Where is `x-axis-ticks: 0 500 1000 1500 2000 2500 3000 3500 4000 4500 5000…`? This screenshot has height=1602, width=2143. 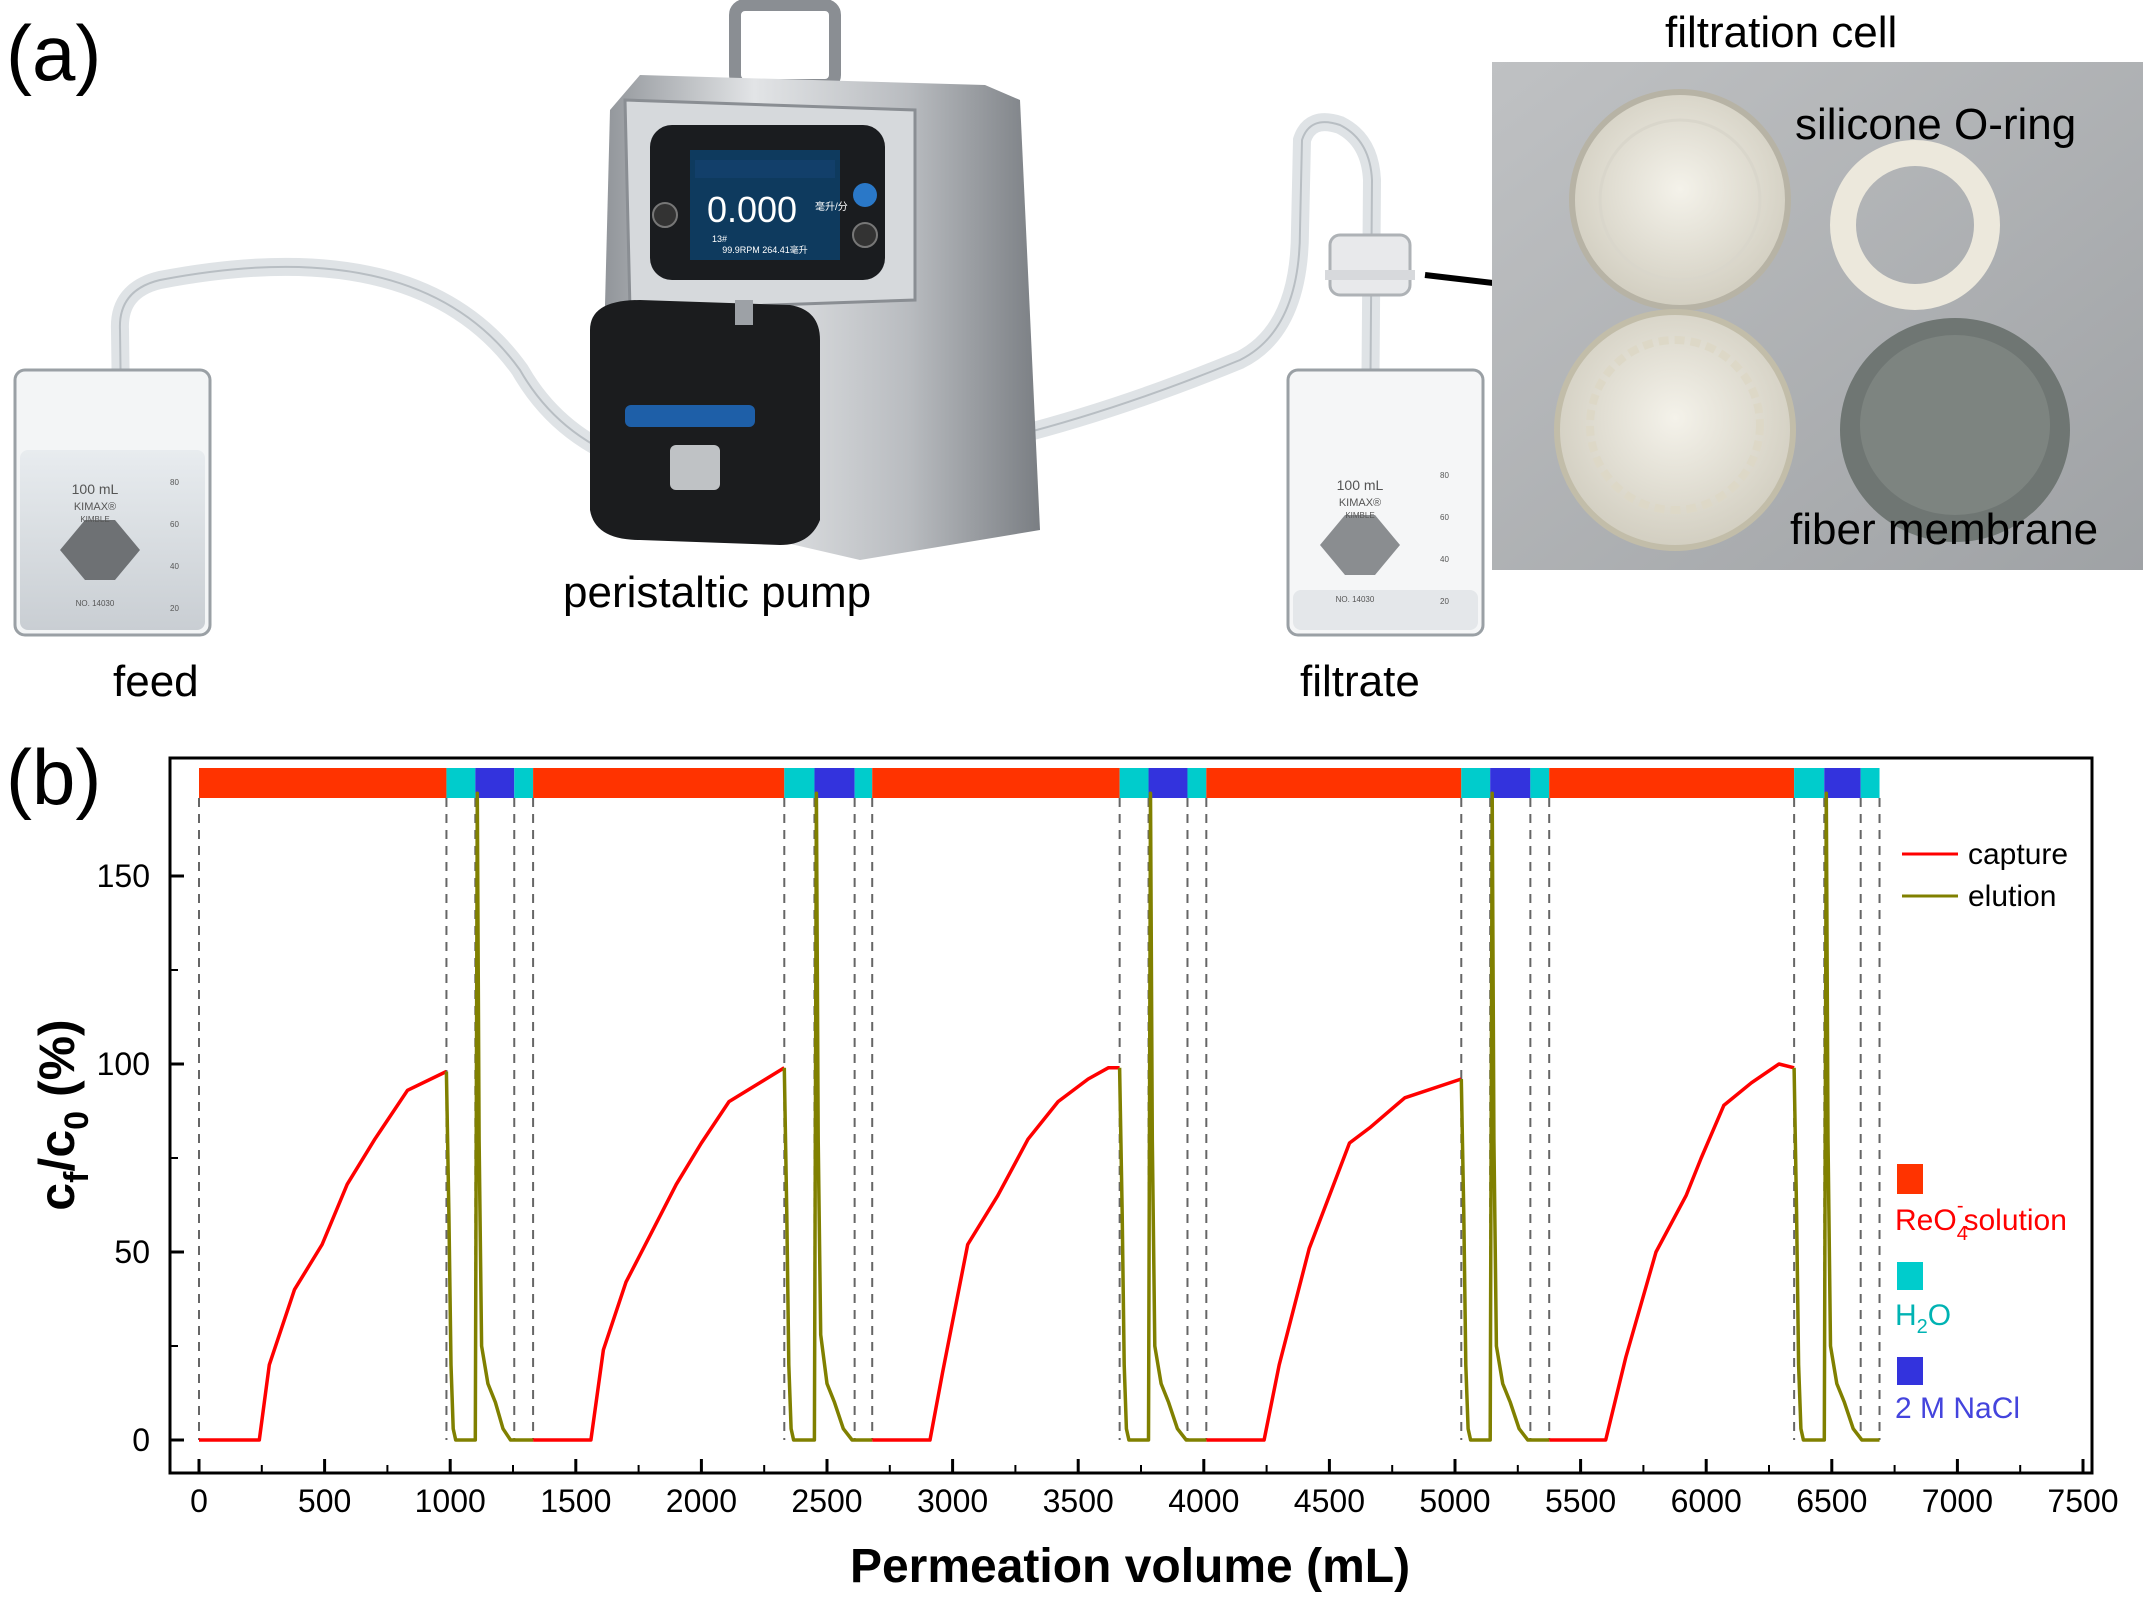 x-axis-ticks: 0 500 1000 1500 2000 2500 3000 3500 4000 4500 5000… is located at coordinates (1154, 1489).